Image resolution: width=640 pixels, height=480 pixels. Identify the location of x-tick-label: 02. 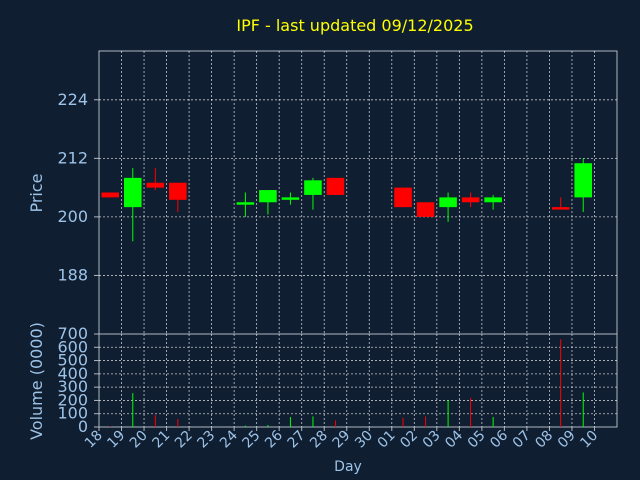
(409, 440).